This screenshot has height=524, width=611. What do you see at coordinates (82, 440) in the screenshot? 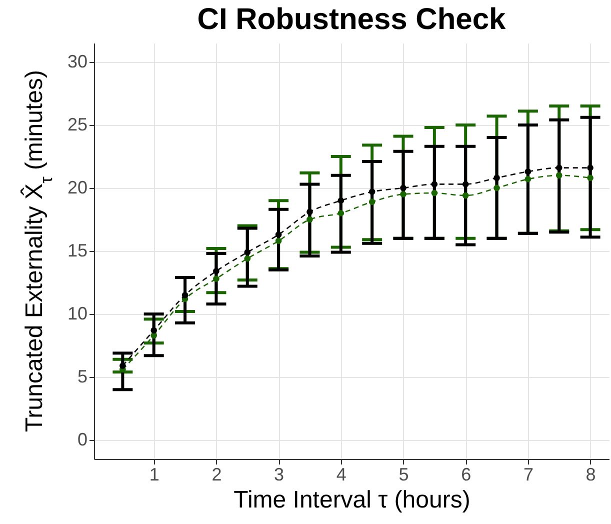
I see `y-tick-label: 0` at bounding box center [82, 440].